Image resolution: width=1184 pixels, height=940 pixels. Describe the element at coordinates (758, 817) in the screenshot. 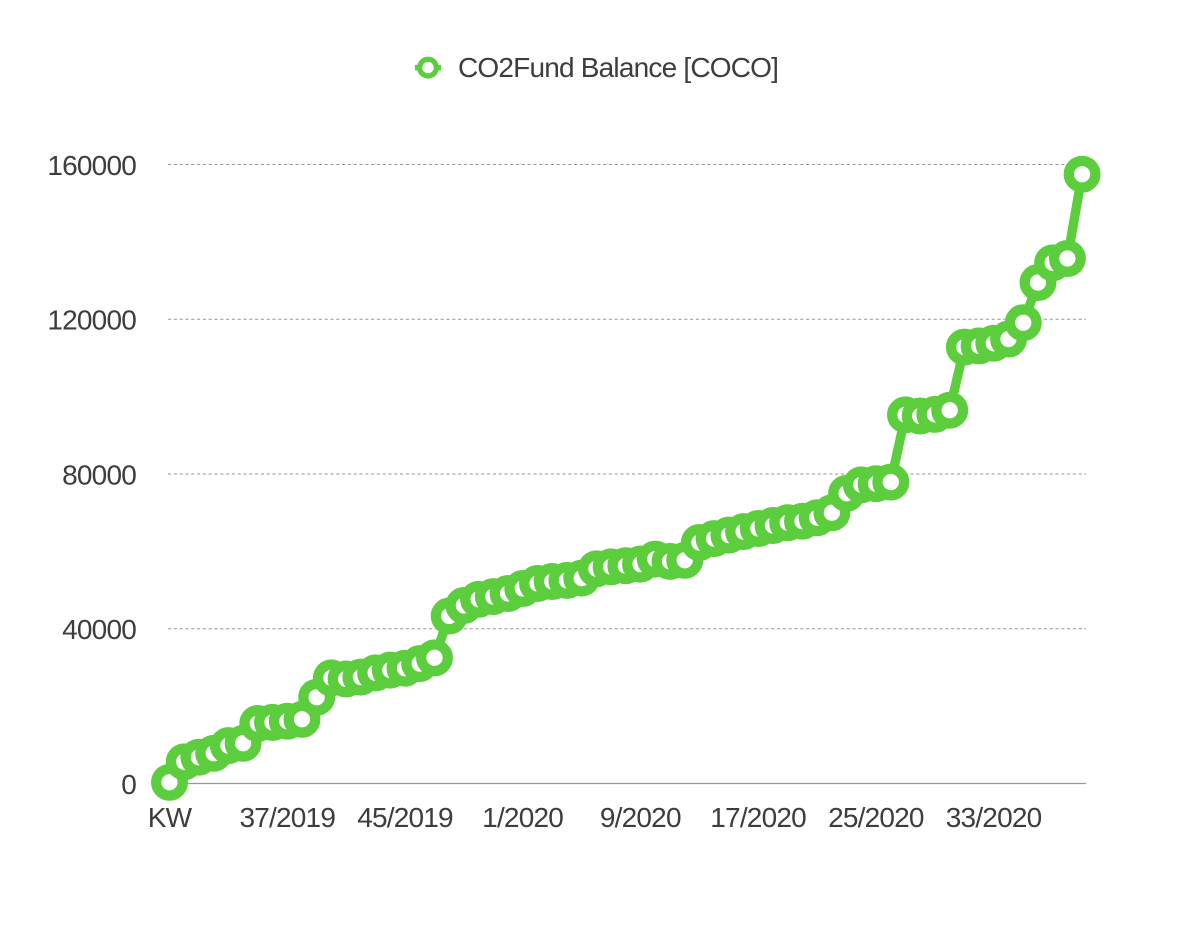

I see `svg-text: 17/2020` at that location.